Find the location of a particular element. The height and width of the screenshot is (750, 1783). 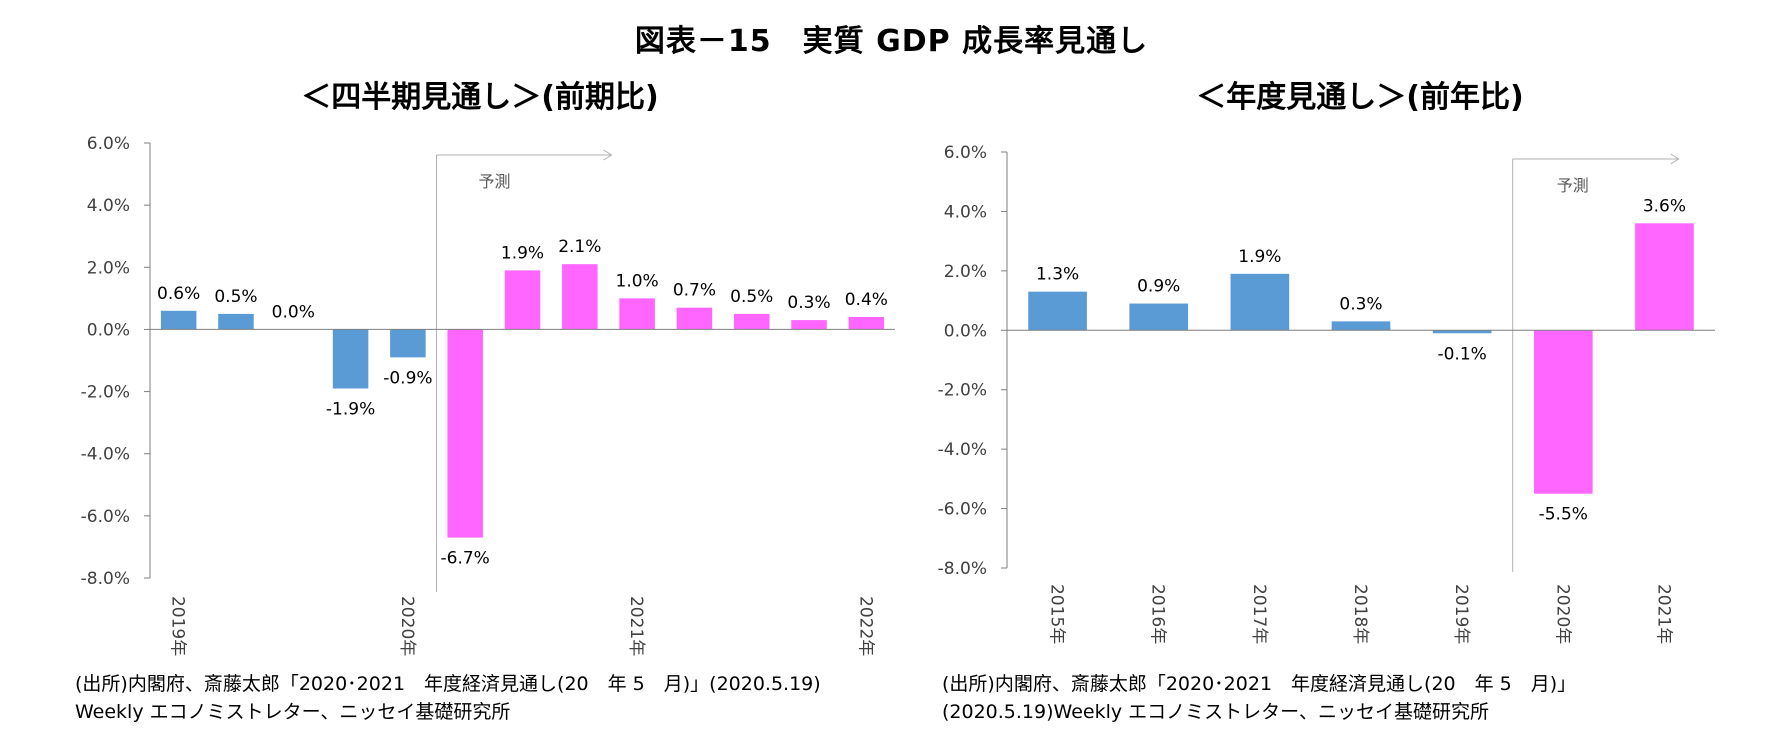

quarterly-forecast-label: 予測 is located at coordinates (495, 181).